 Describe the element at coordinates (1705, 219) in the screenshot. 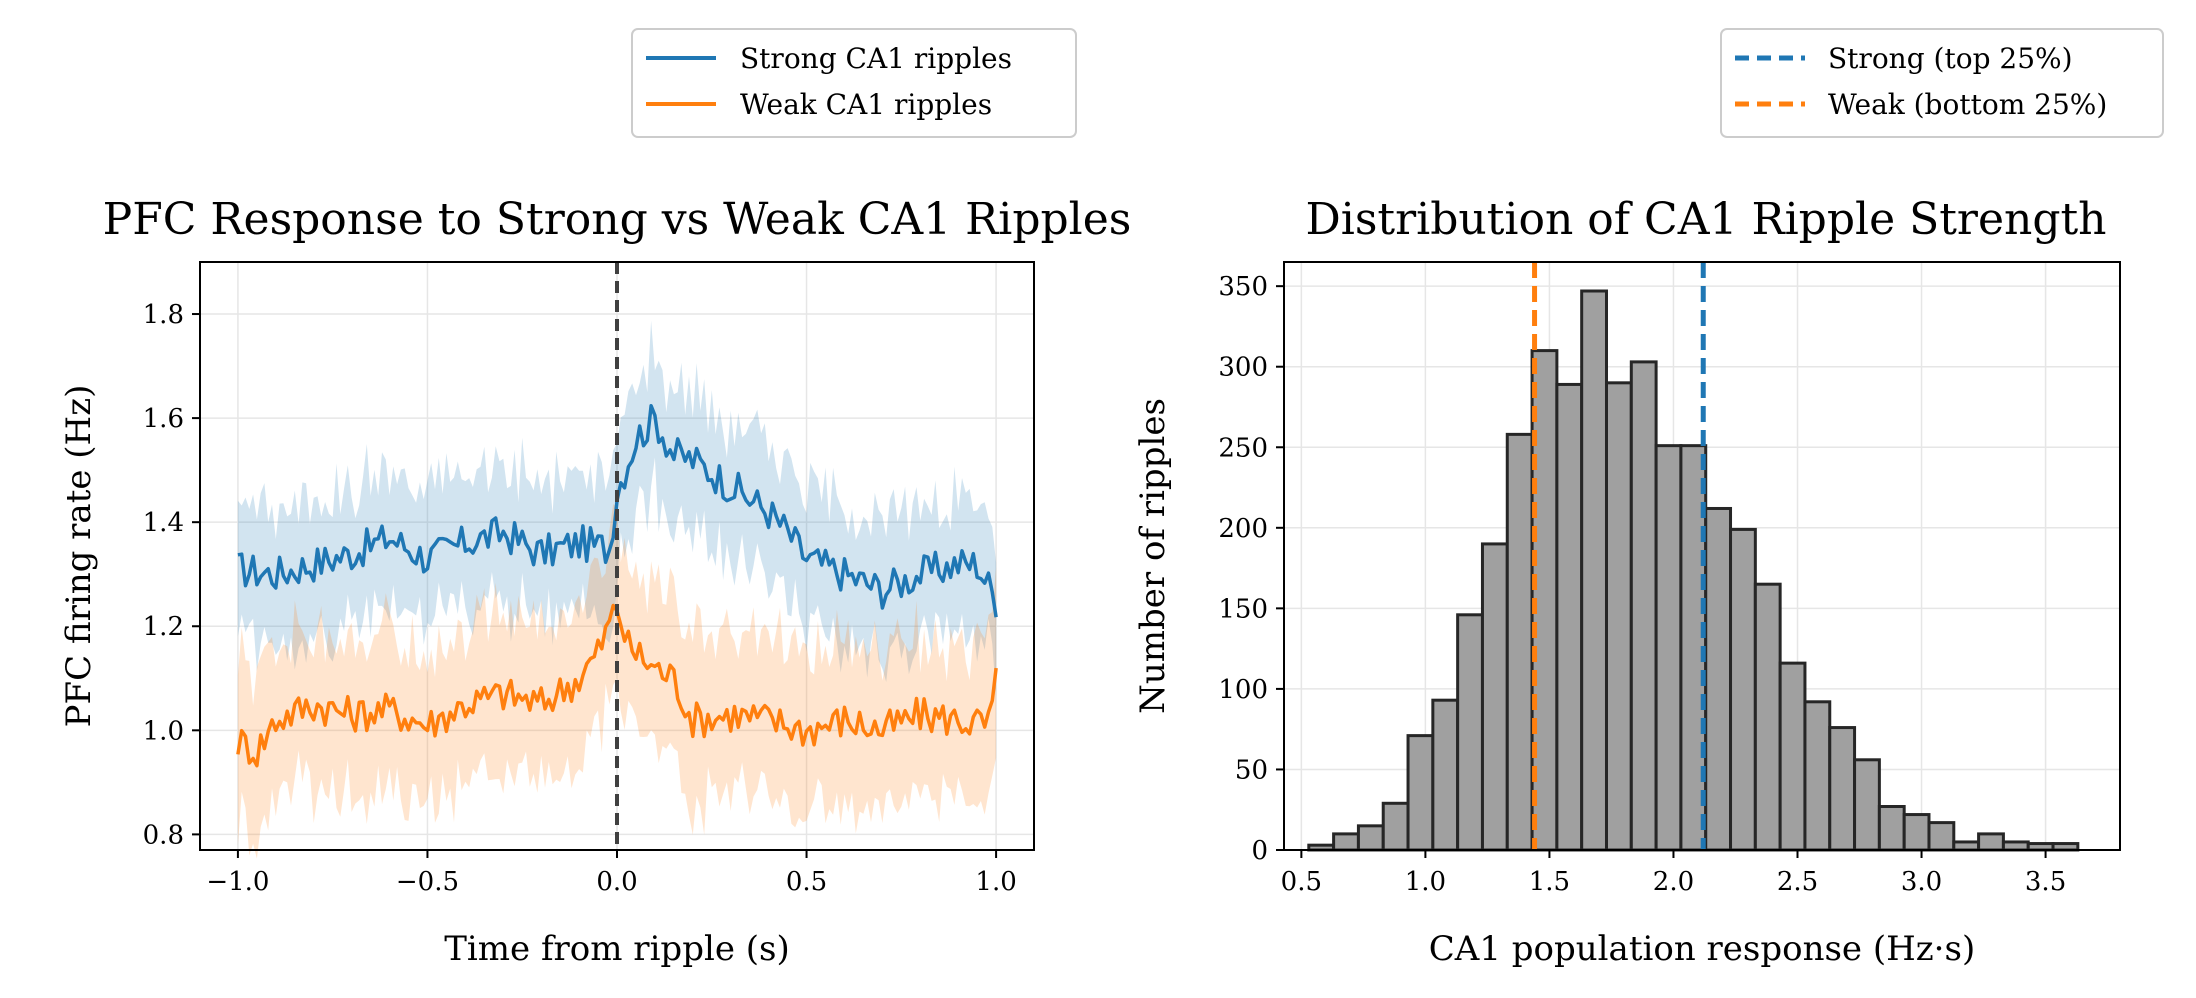

I see `right-chart-title: Distribution of CA1 Ripple Strength` at that location.